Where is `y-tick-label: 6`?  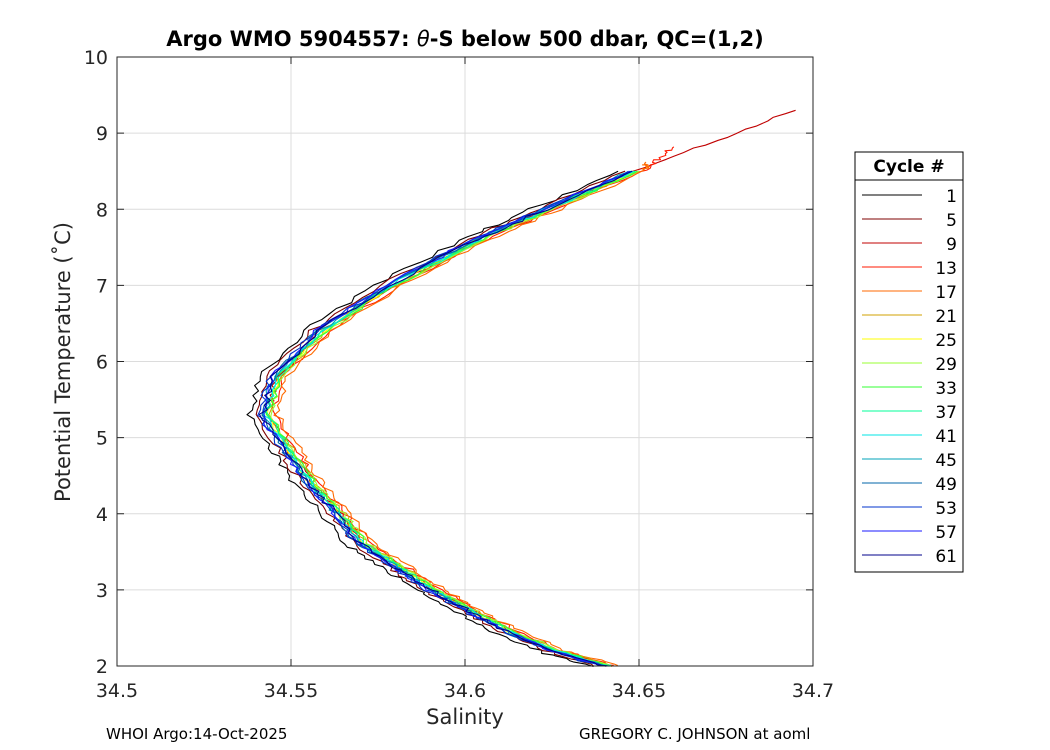
y-tick-label: 6 is located at coordinates (102, 363).